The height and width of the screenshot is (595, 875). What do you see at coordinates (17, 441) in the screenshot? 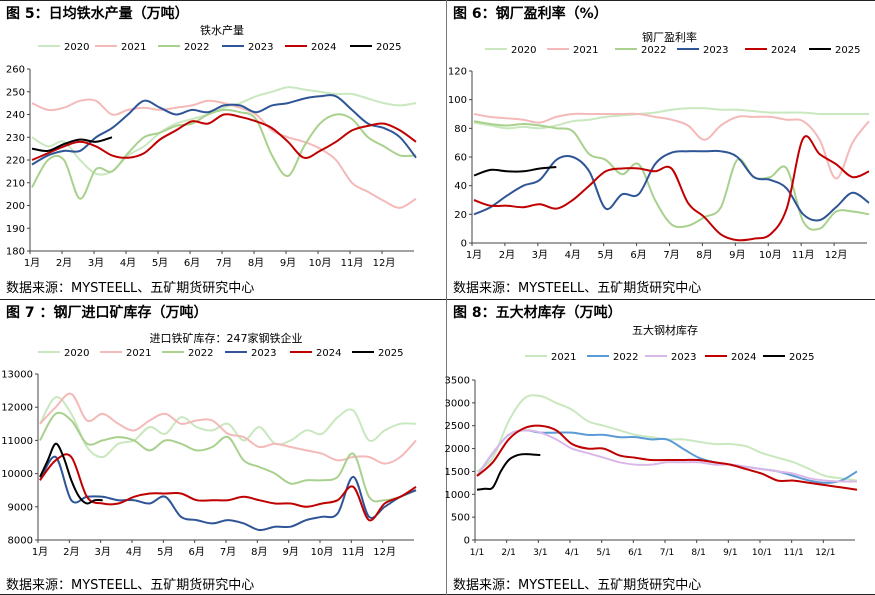
I see `y-tick-label: 11000` at bounding box center [17, 441].